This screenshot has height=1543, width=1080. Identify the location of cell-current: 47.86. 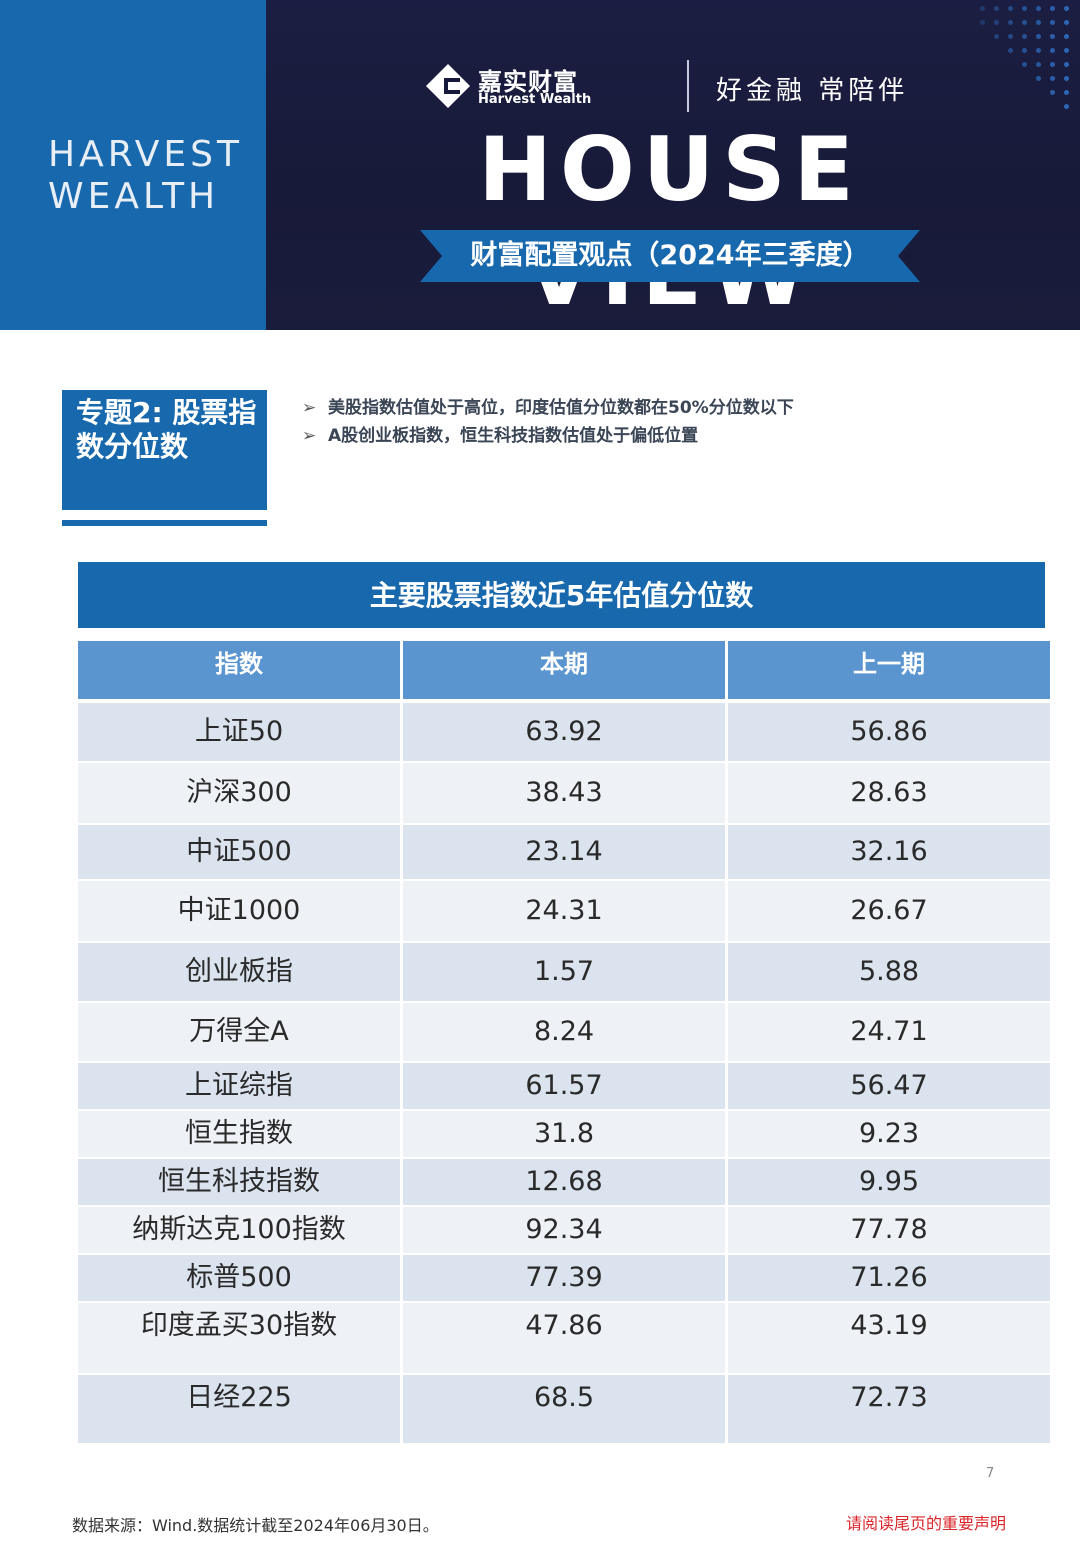
(564, 1338).